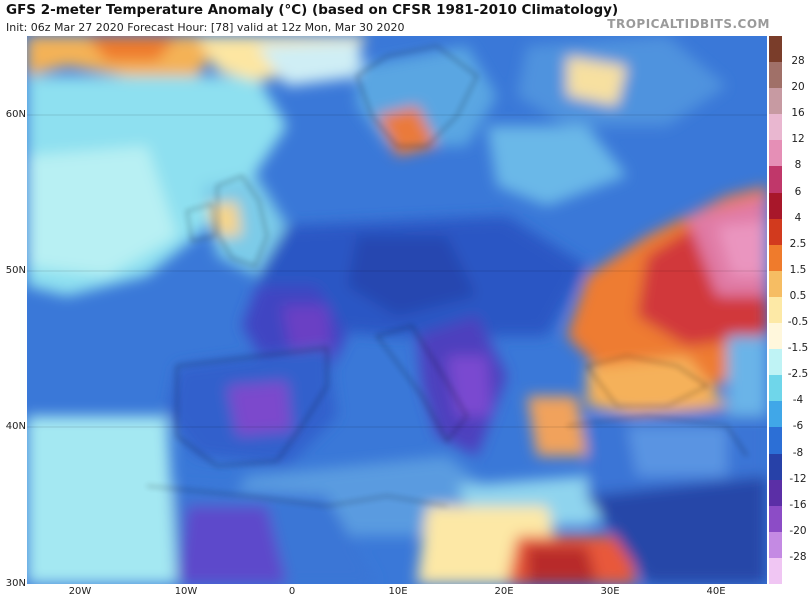  Describe the element at coordinates (798, 165) in the screenshot. I see `colorbar-label: 8` at that location.